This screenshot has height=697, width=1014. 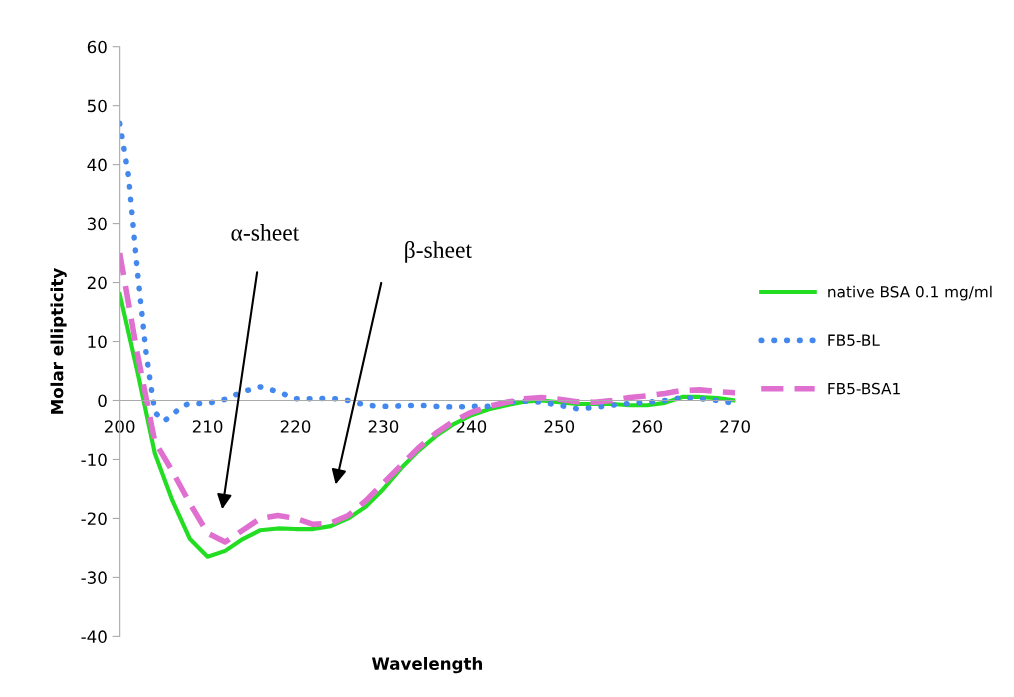 What do you see at coordinates (427, 665) in the screenshot?
I see `x-axis-title: Wavelength` at bounding box center [427, 665].